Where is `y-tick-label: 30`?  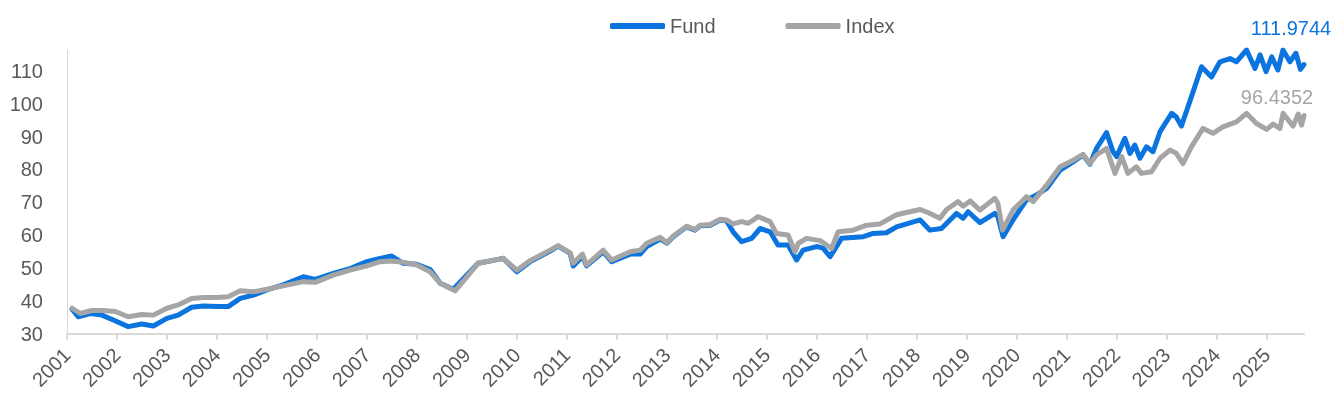
y-tick-label: 30 is located at coordinates (31, 333).